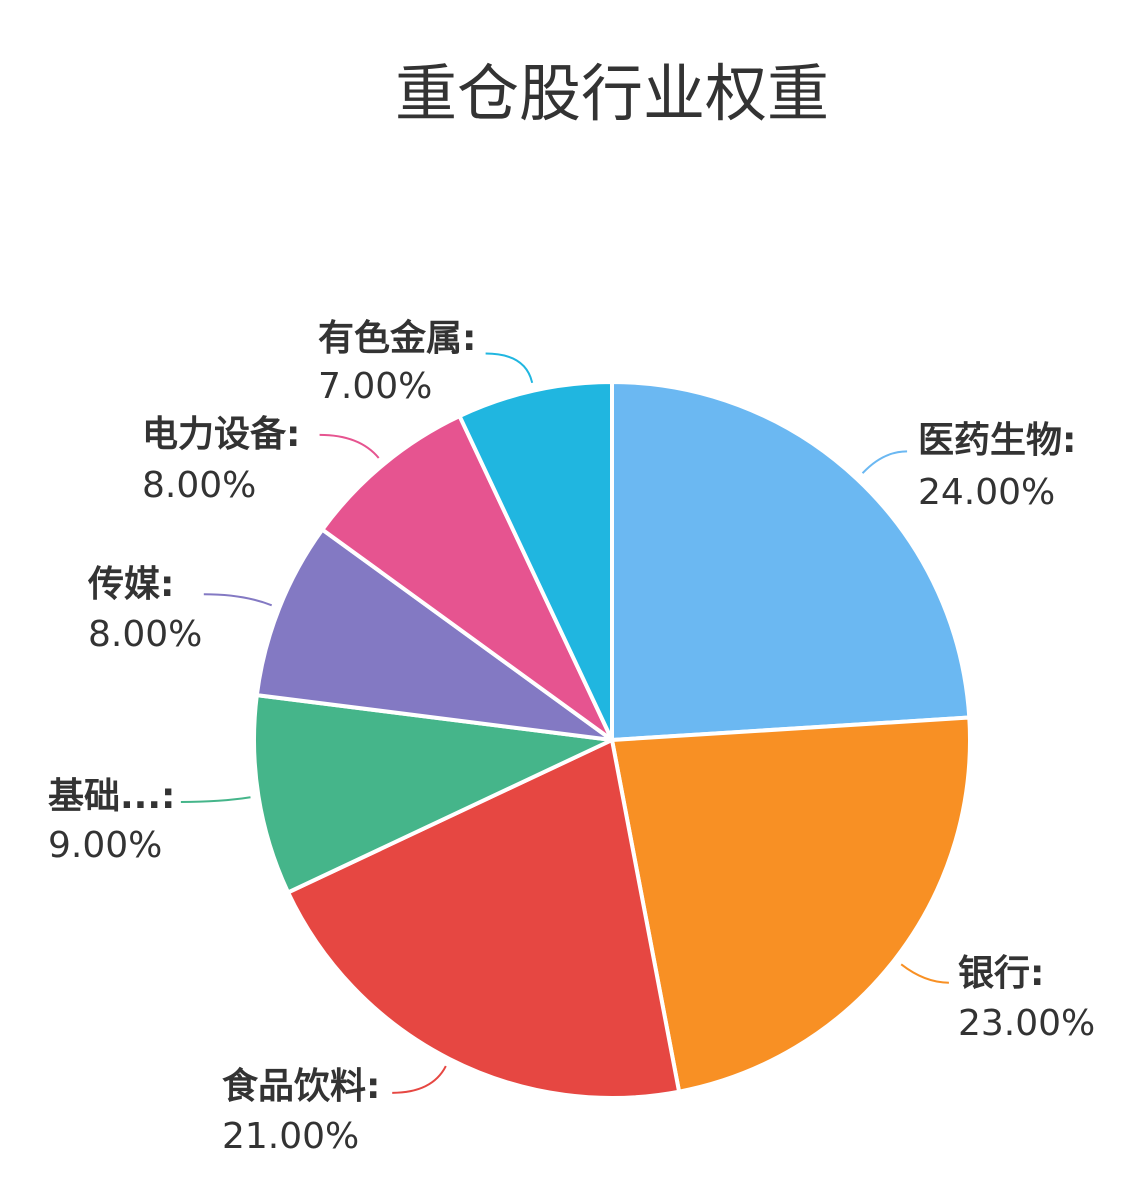  Describe the element at coordinates (375, 386) in the screenshot. I see `slice-label-value-7: 7.00%` at that location.